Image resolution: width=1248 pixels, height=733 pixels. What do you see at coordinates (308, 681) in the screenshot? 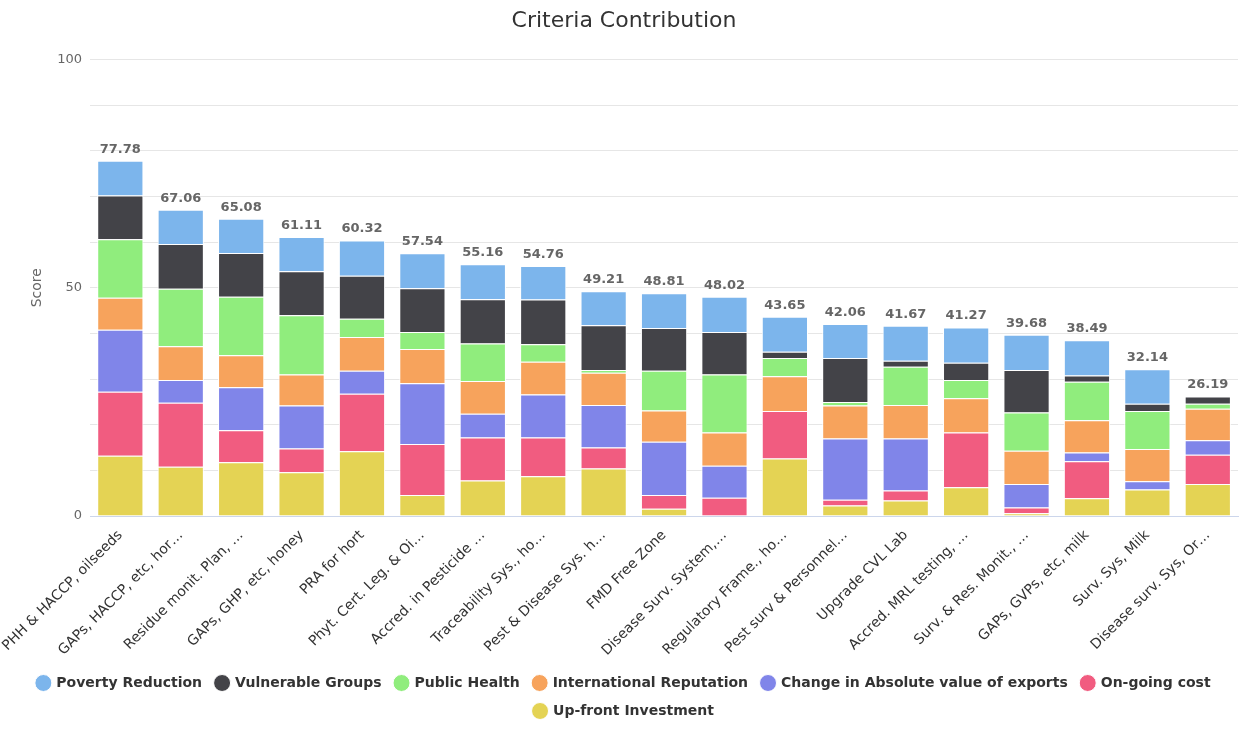
I see `legend-label: Vulnerable Groups` at bounding box center [308, 681].